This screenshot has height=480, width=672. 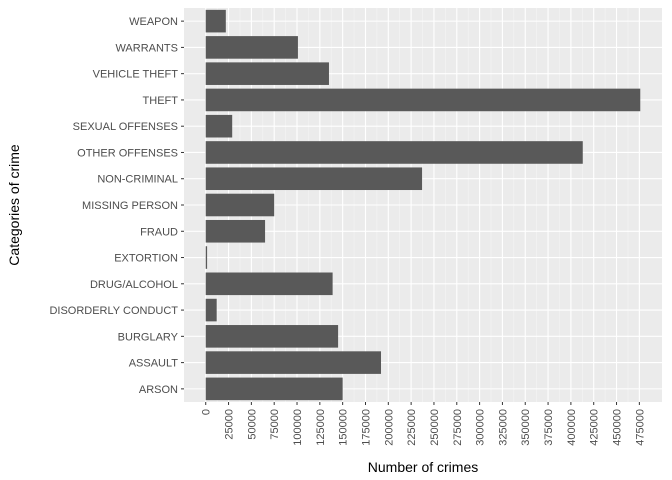 What do you see at coordinates (230, 424) in the screenshot?
I see `x-tick-label: 25000` at bounding box center [230, 424].